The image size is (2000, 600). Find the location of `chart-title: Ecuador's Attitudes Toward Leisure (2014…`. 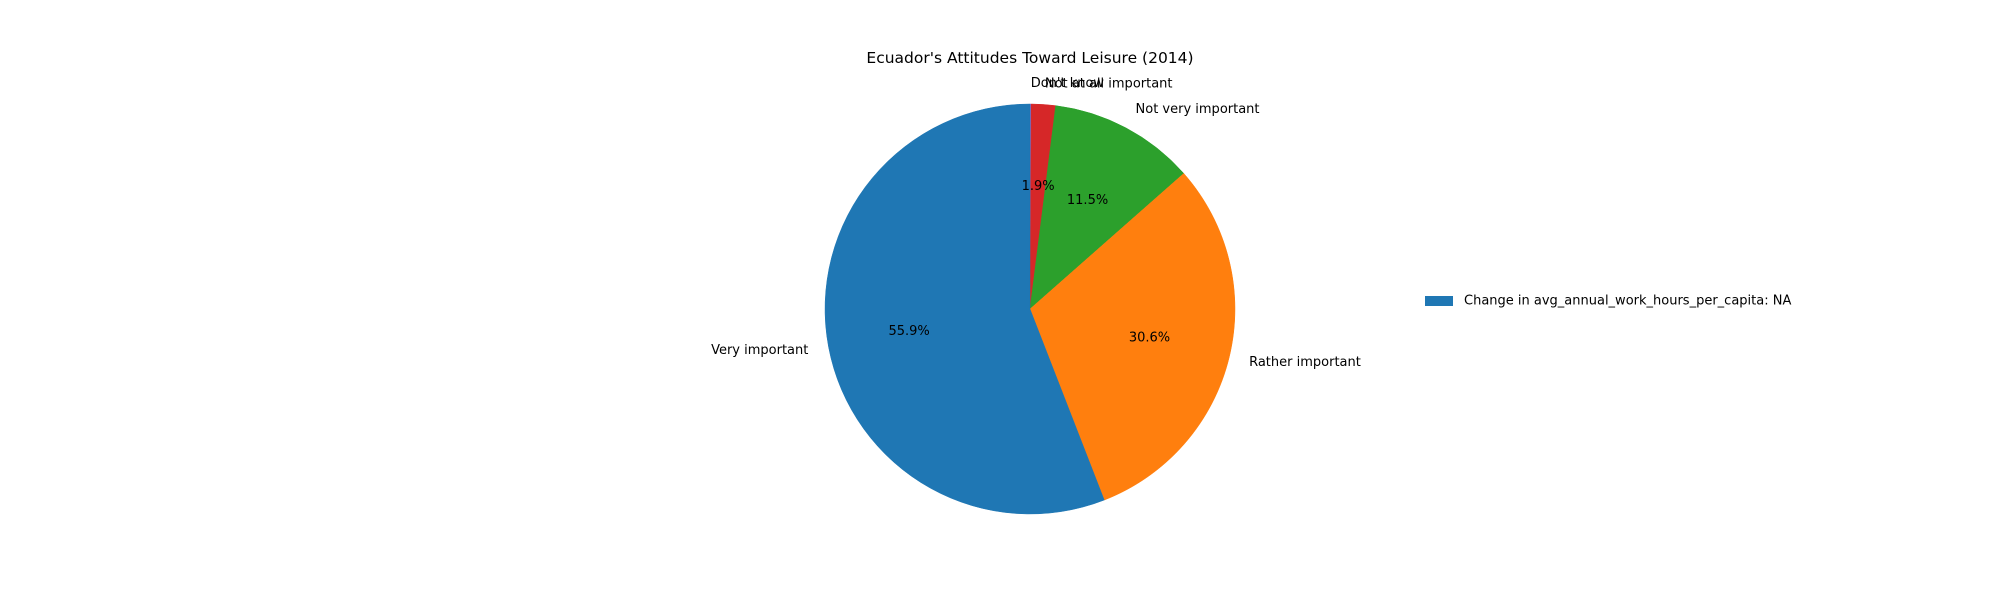

chart-title: Ecuador's Attitudes Toward Leisure (2014… is located at coordinates (1029, 58).